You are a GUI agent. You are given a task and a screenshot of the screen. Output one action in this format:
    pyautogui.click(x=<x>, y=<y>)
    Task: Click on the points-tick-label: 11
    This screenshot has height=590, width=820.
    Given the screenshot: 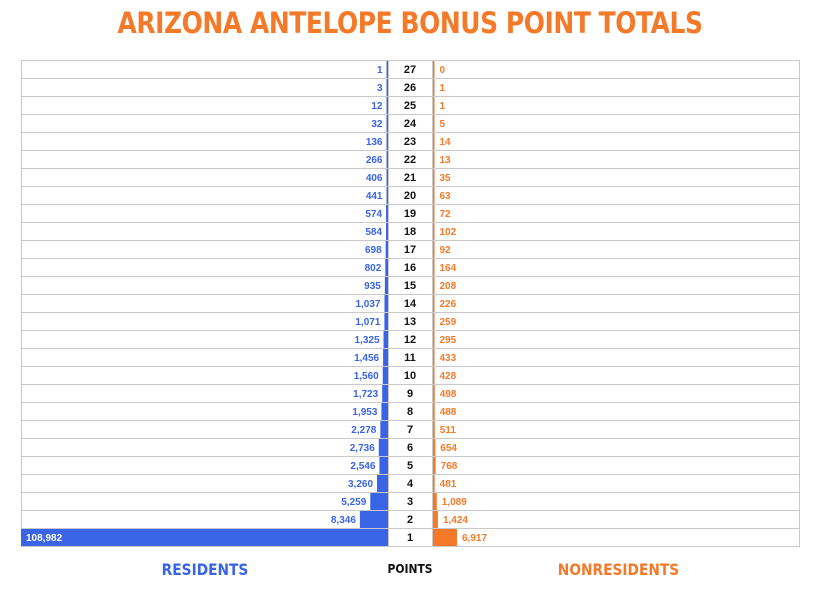 What is the action you would take?
    pyautogui.click(x=410, y=358)
    